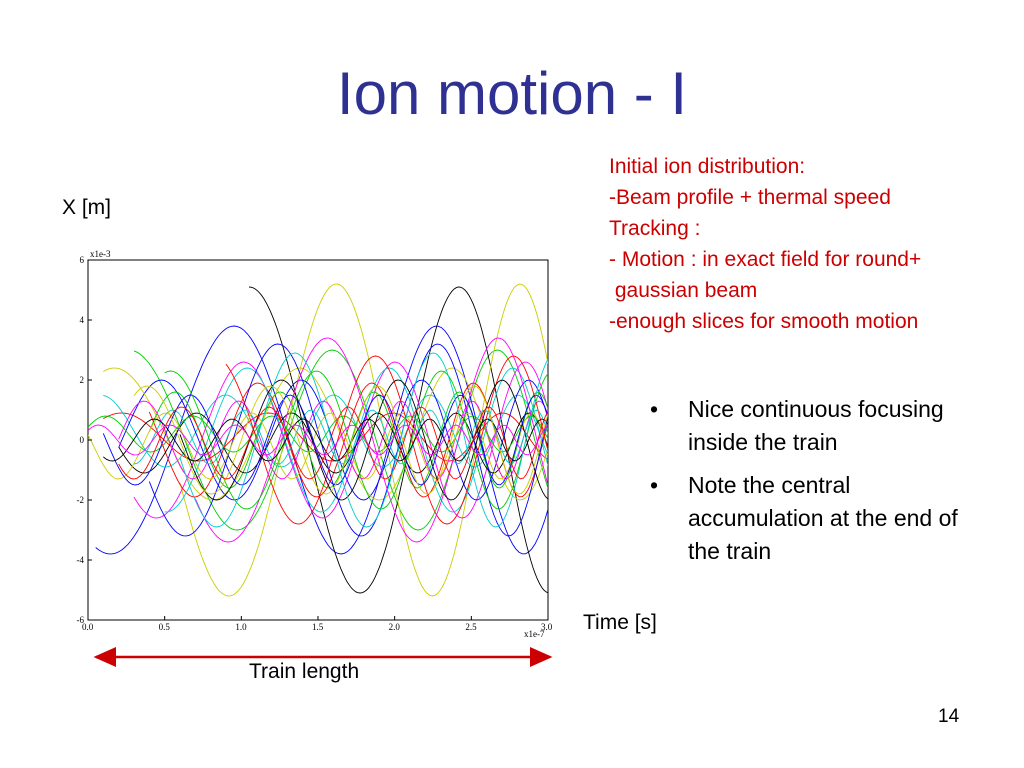  I want to click on notes-line: gaussian beam, so click(683, 290).